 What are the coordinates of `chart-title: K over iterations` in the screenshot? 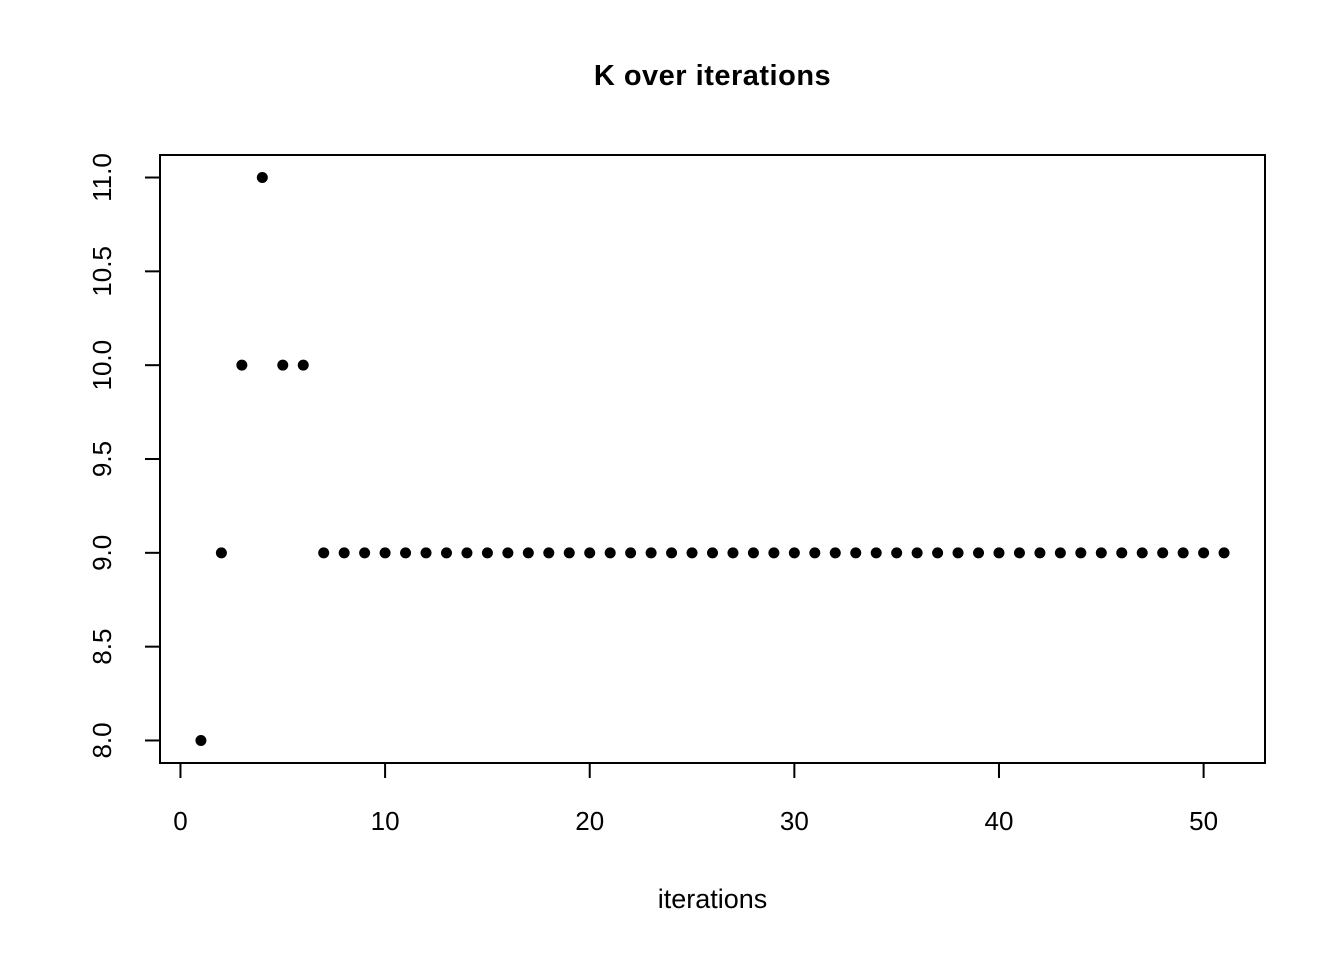 It's located at (712, 76).